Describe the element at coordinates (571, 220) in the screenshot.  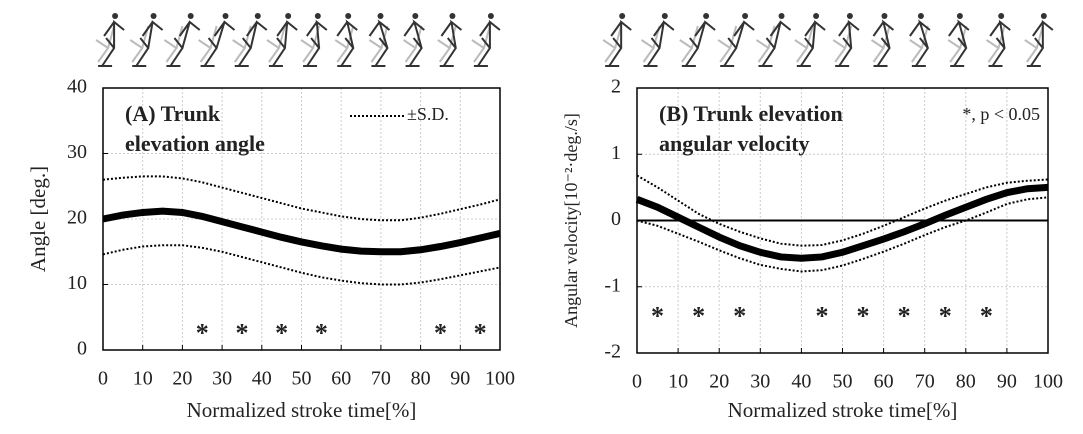
I see `y-axis-label: Angular velocity[10⁻²·deg./s]` at that location.